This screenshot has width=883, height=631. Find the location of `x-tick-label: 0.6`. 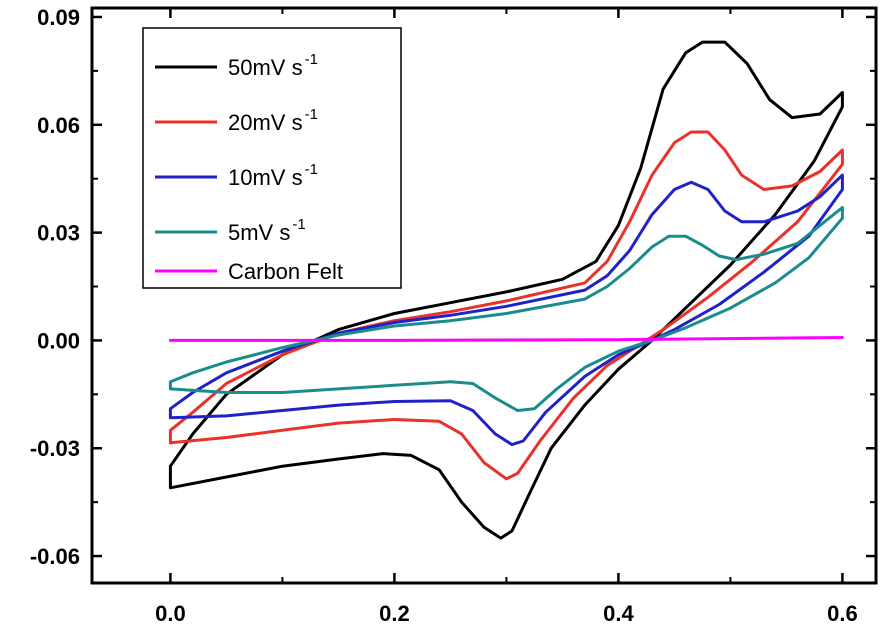

x-tick-label: 0.6 is located at coordinates (842, 613).